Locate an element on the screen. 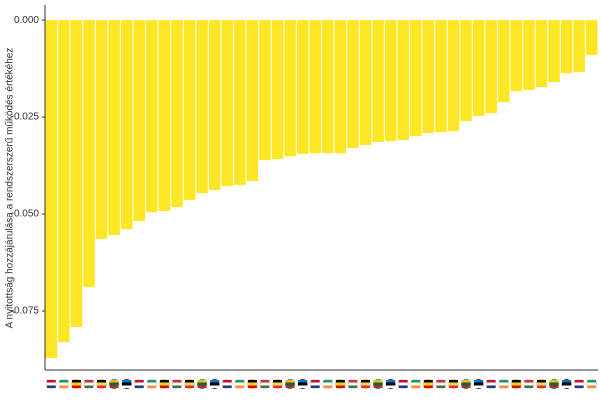  y-tick-label: -0.075 is located at coordinates (25, 311).